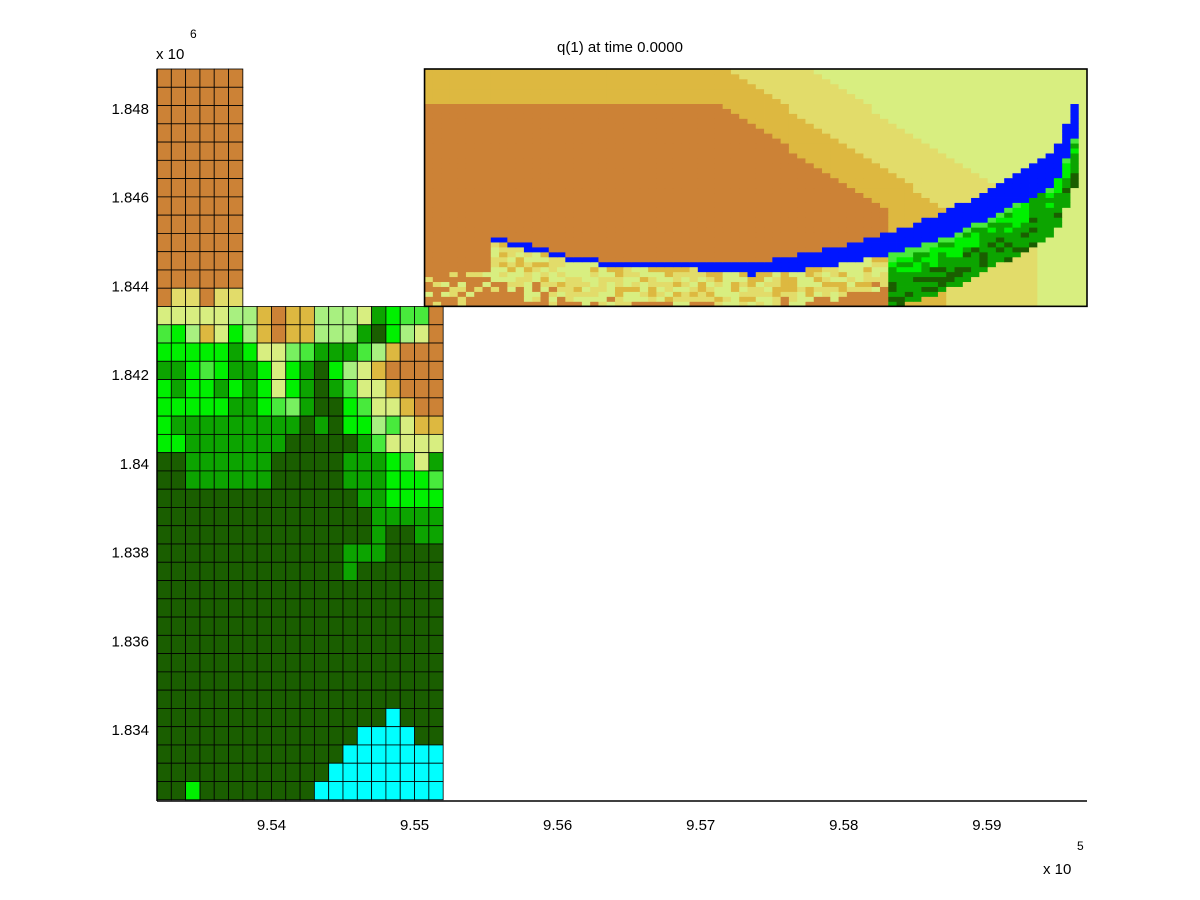 Image resolution: width=1200 pixels, height=900 pixels. What do you see at coordinates (700, 825) in the screenshot?
I see `x-tick-label: 9.57` at bounding box center [700, 825].